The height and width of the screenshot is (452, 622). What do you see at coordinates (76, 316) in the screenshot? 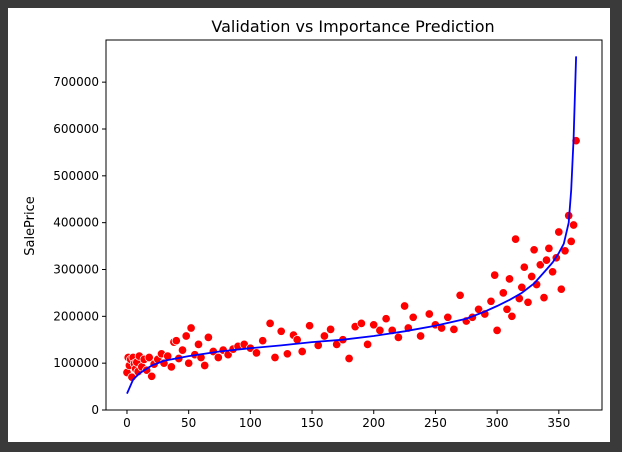
I see `y-tick-label: 200000` at bounding box center [76, 316].